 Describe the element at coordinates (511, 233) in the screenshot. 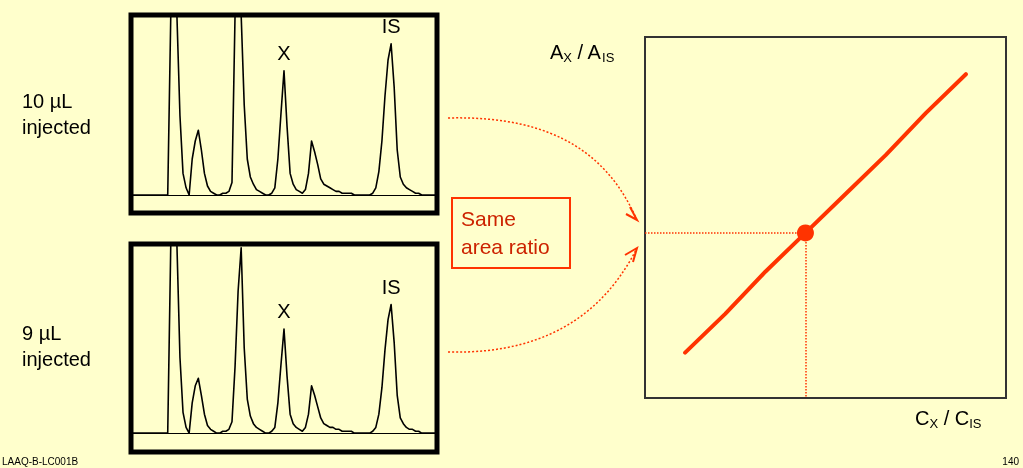

I see `text: Same area ratio` at that location.